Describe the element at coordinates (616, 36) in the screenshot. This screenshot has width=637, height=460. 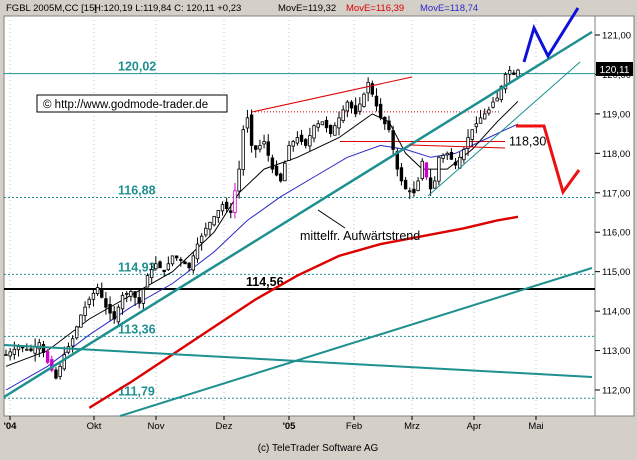
I see `y-tick-label: 121,00` at that location.